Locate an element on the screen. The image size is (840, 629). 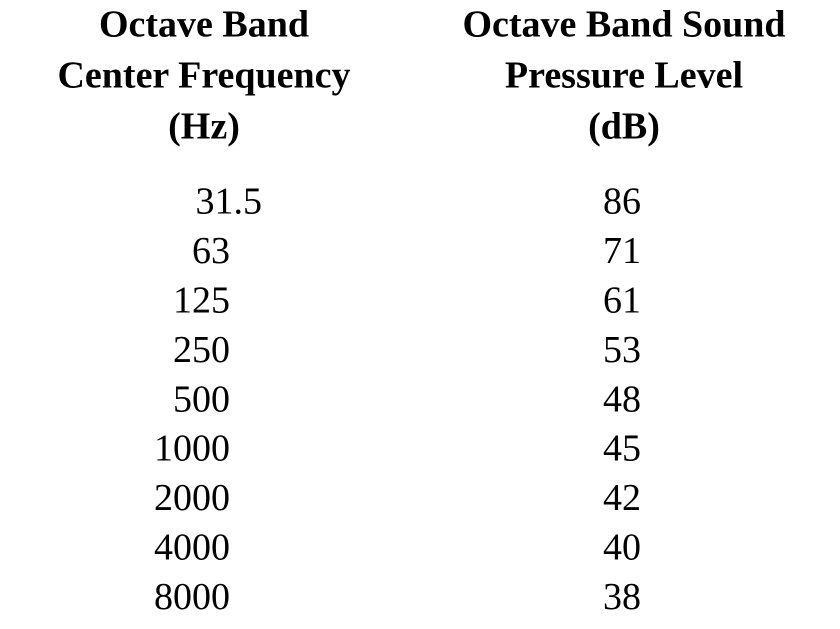
column-header: (Hz) is located at coordinates (204, 127).